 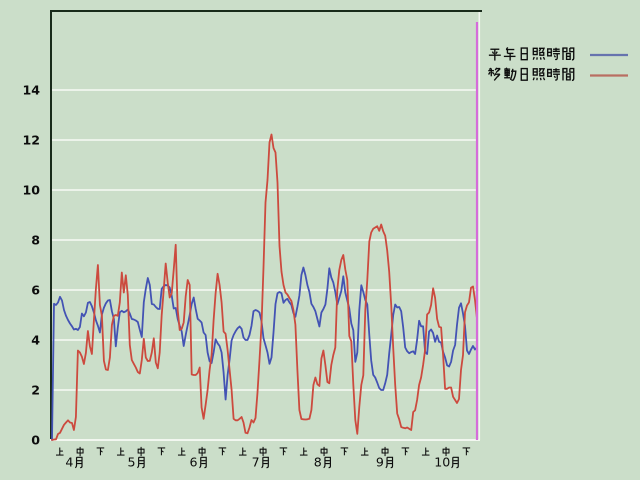 What do you see at coordinates (265, 440) in the screenshot?
I see `plot-border-bottom` at bounding box center [265, 440].